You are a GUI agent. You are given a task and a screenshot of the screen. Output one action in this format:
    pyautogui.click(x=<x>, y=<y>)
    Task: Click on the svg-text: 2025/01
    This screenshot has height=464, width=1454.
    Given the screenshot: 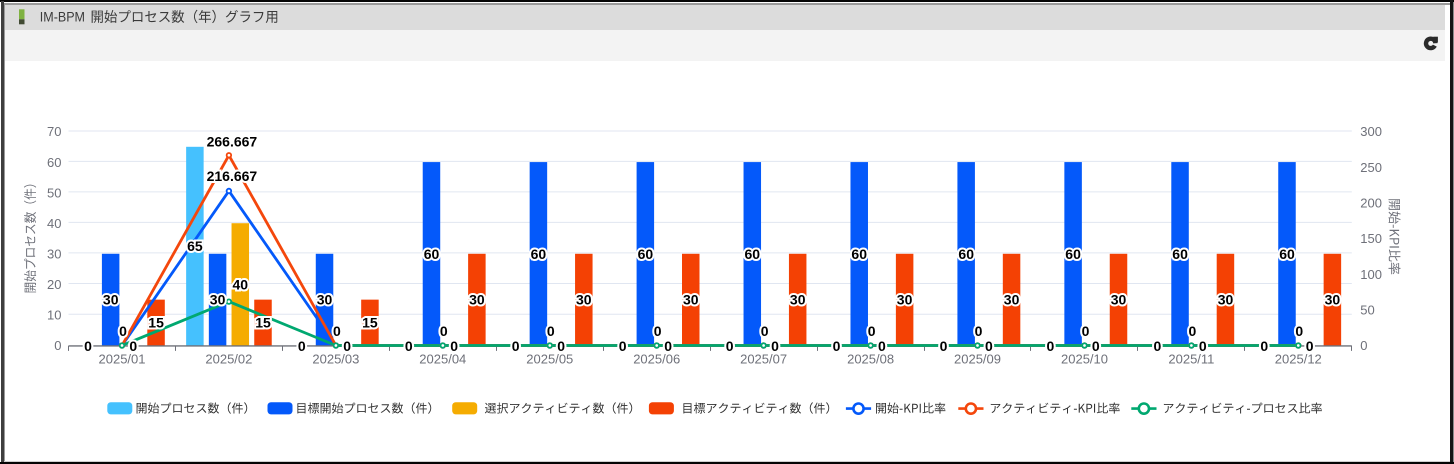 What is the action you would take?
    pyautogui.click(x=122, y=359)
    